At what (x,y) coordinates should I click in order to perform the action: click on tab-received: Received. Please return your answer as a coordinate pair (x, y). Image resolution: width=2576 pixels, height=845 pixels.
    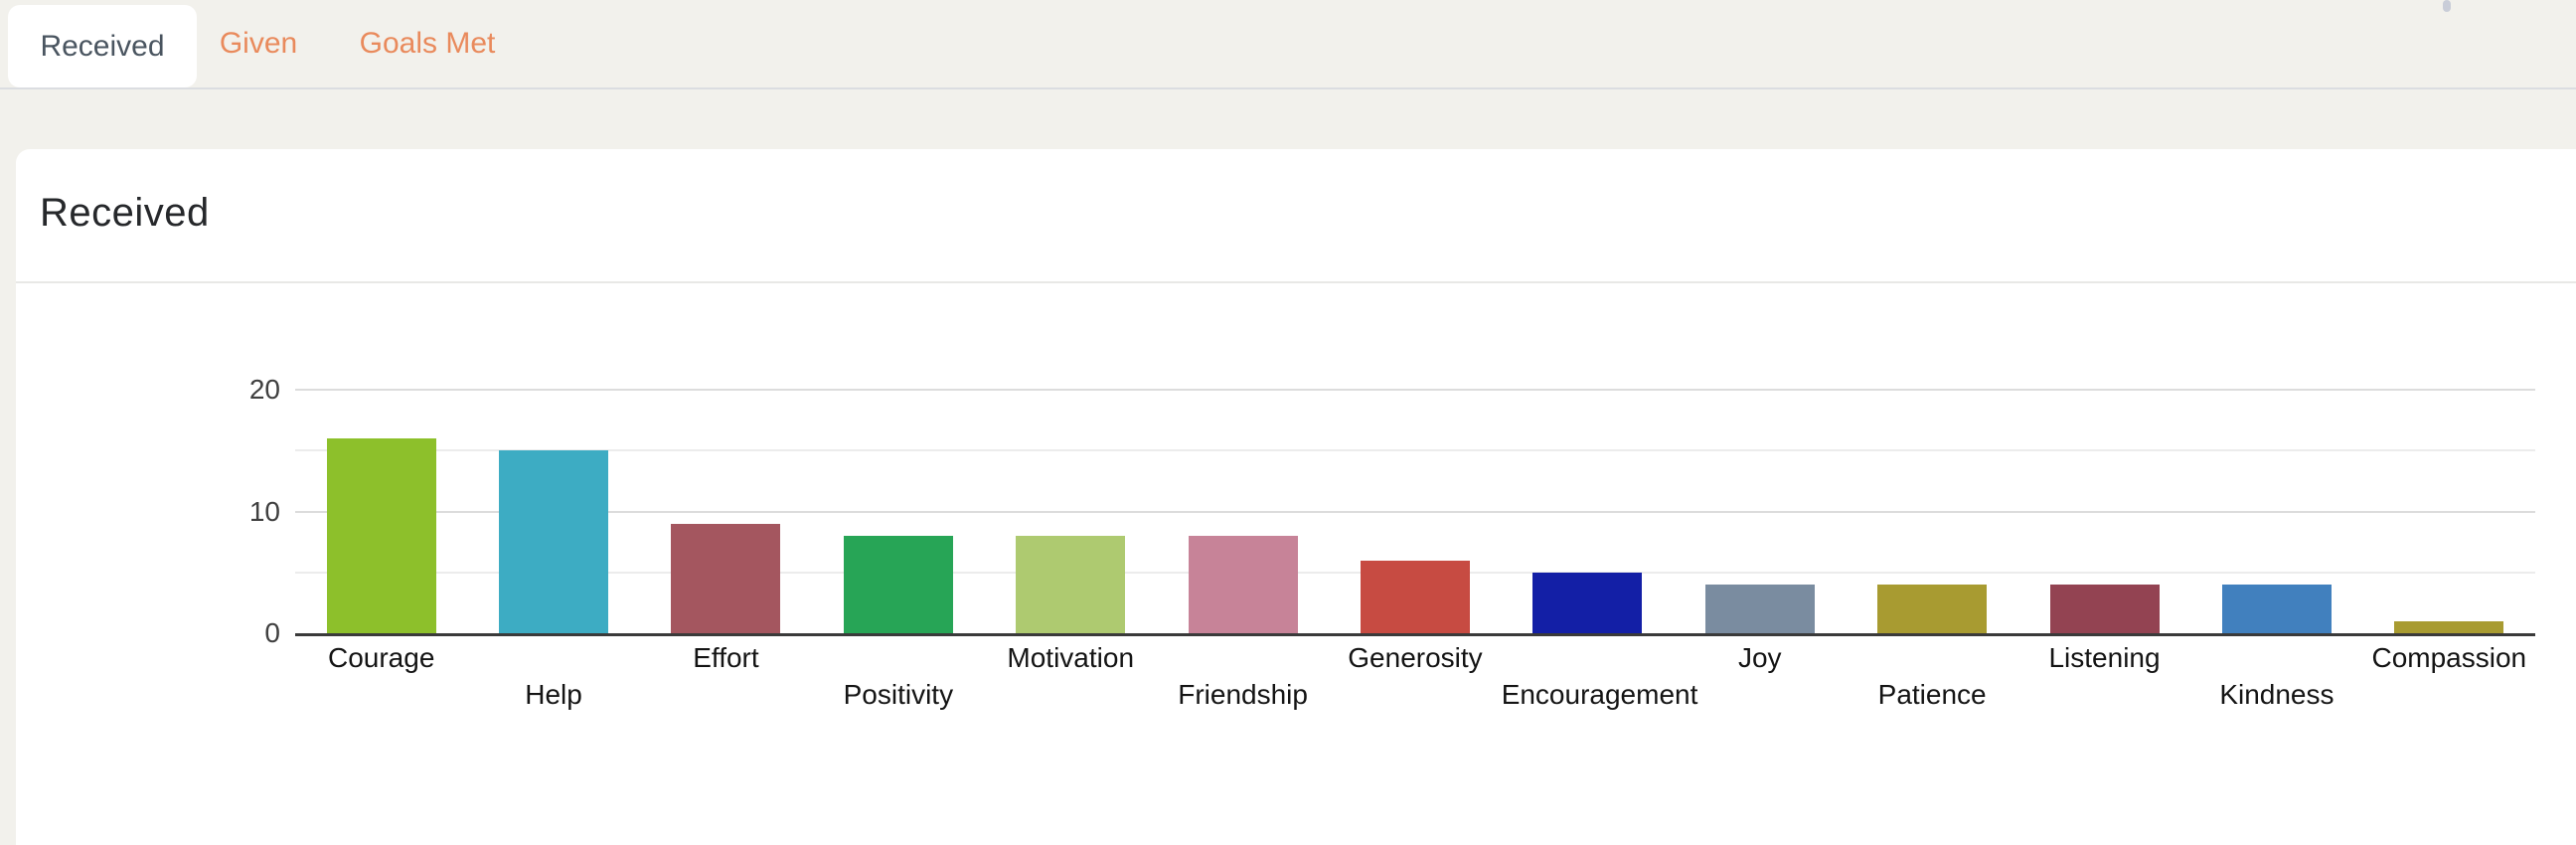
    Looking at the image, I should click on (102, 46).